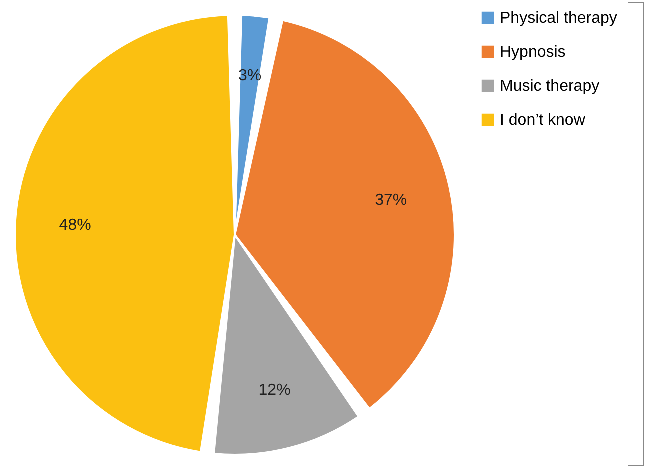  What do you see at coordinates (550, 86) in the screenshot?
I see `legend-label: Music therapy` at bounding box center [550, 86].